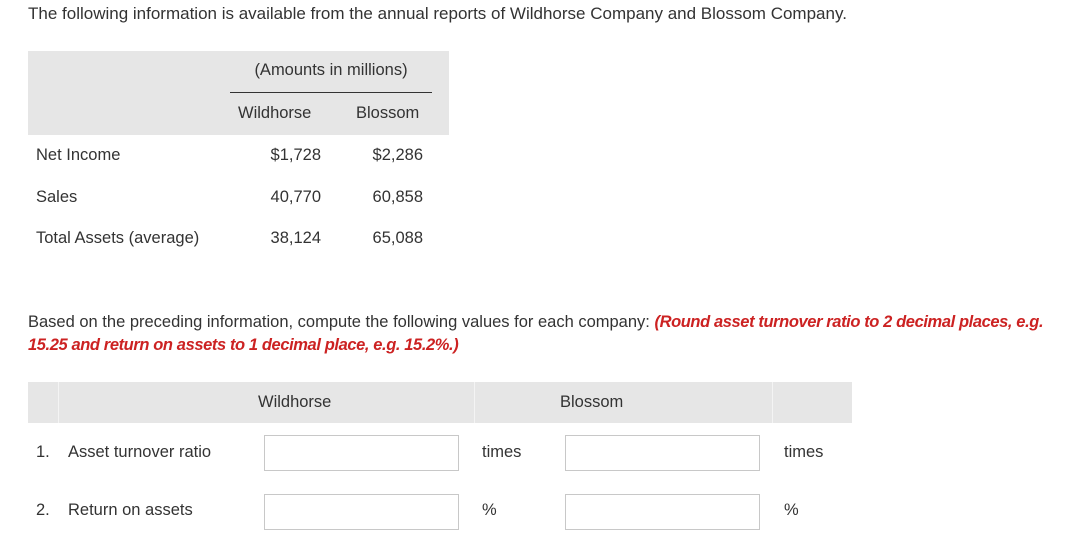 Image resolution: width=1079 pixels, height=554 pixels. I want to click on wildhorse-sales: 40,770, so click(295, 197).